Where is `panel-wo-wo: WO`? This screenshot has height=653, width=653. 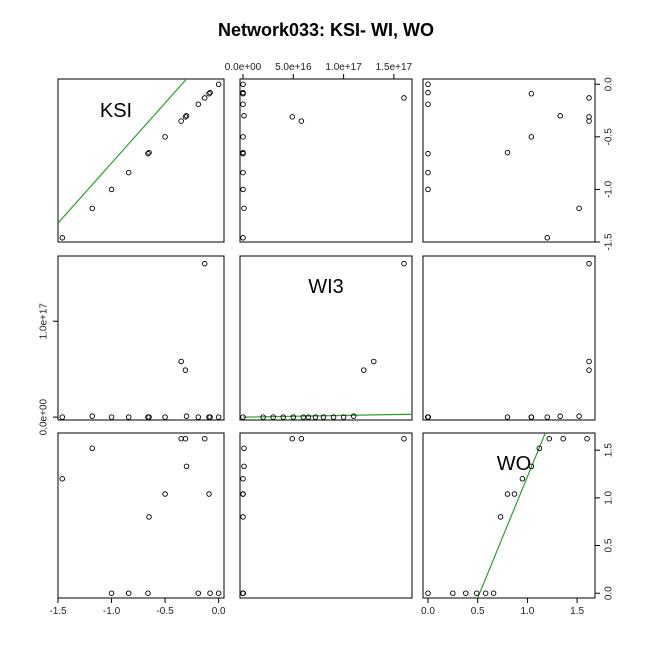
panel-wo-wo: WO is located at coordinates (509, 515).